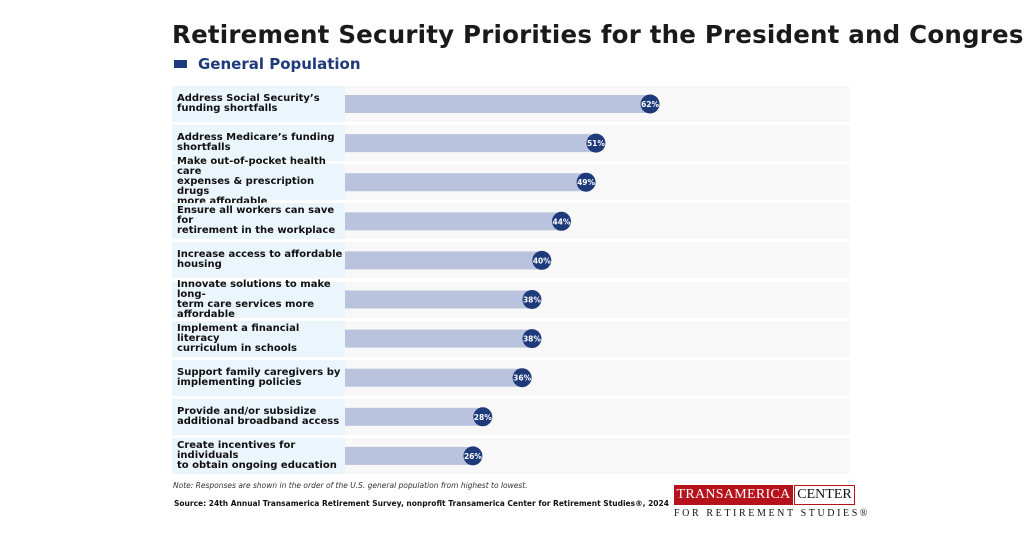  Describe the element at coordinates (251, 167) in the screenshot. I see `category-label-line: Make out-of-pocket health care` at that location.